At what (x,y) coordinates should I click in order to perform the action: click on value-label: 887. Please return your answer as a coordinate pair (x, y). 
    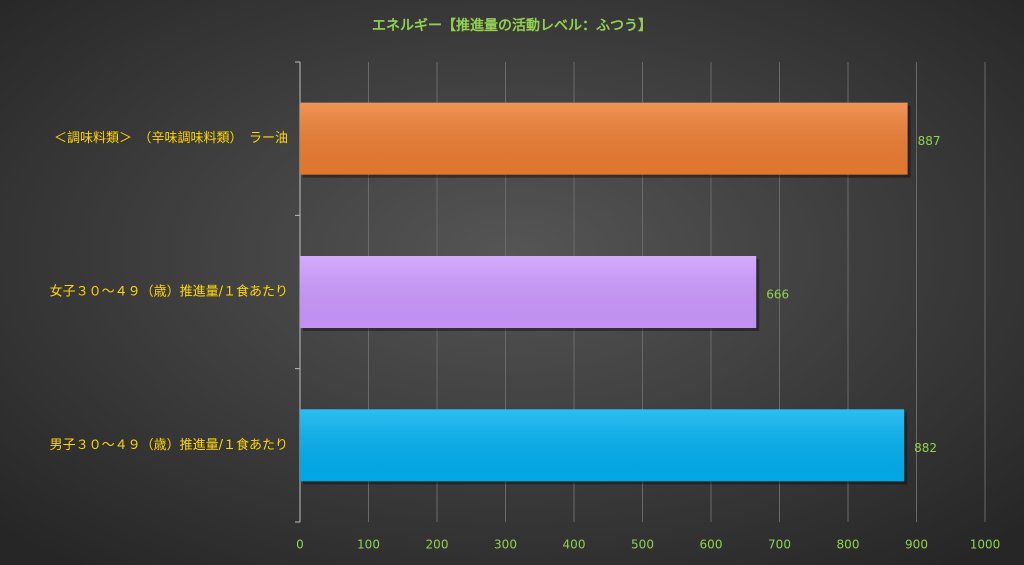
    Looking at the image, I should click on (929, 141).